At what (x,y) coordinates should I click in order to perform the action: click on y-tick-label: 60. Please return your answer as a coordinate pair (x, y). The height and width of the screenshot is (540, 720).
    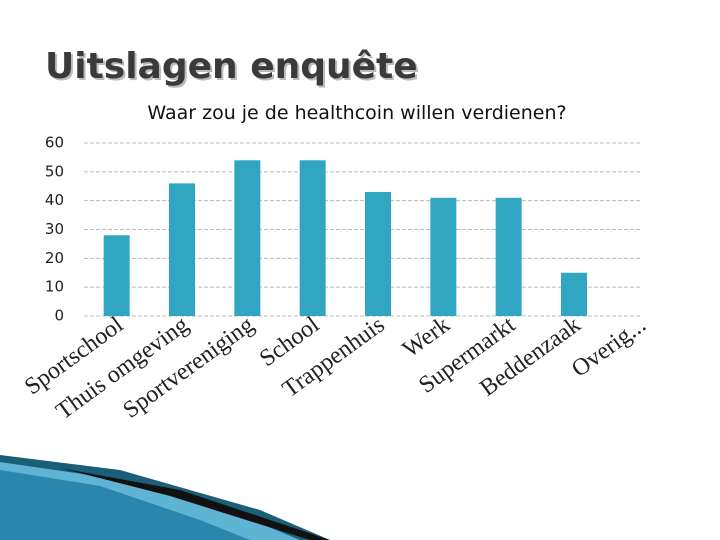
    Looking at the image, I should click on (54, 143).